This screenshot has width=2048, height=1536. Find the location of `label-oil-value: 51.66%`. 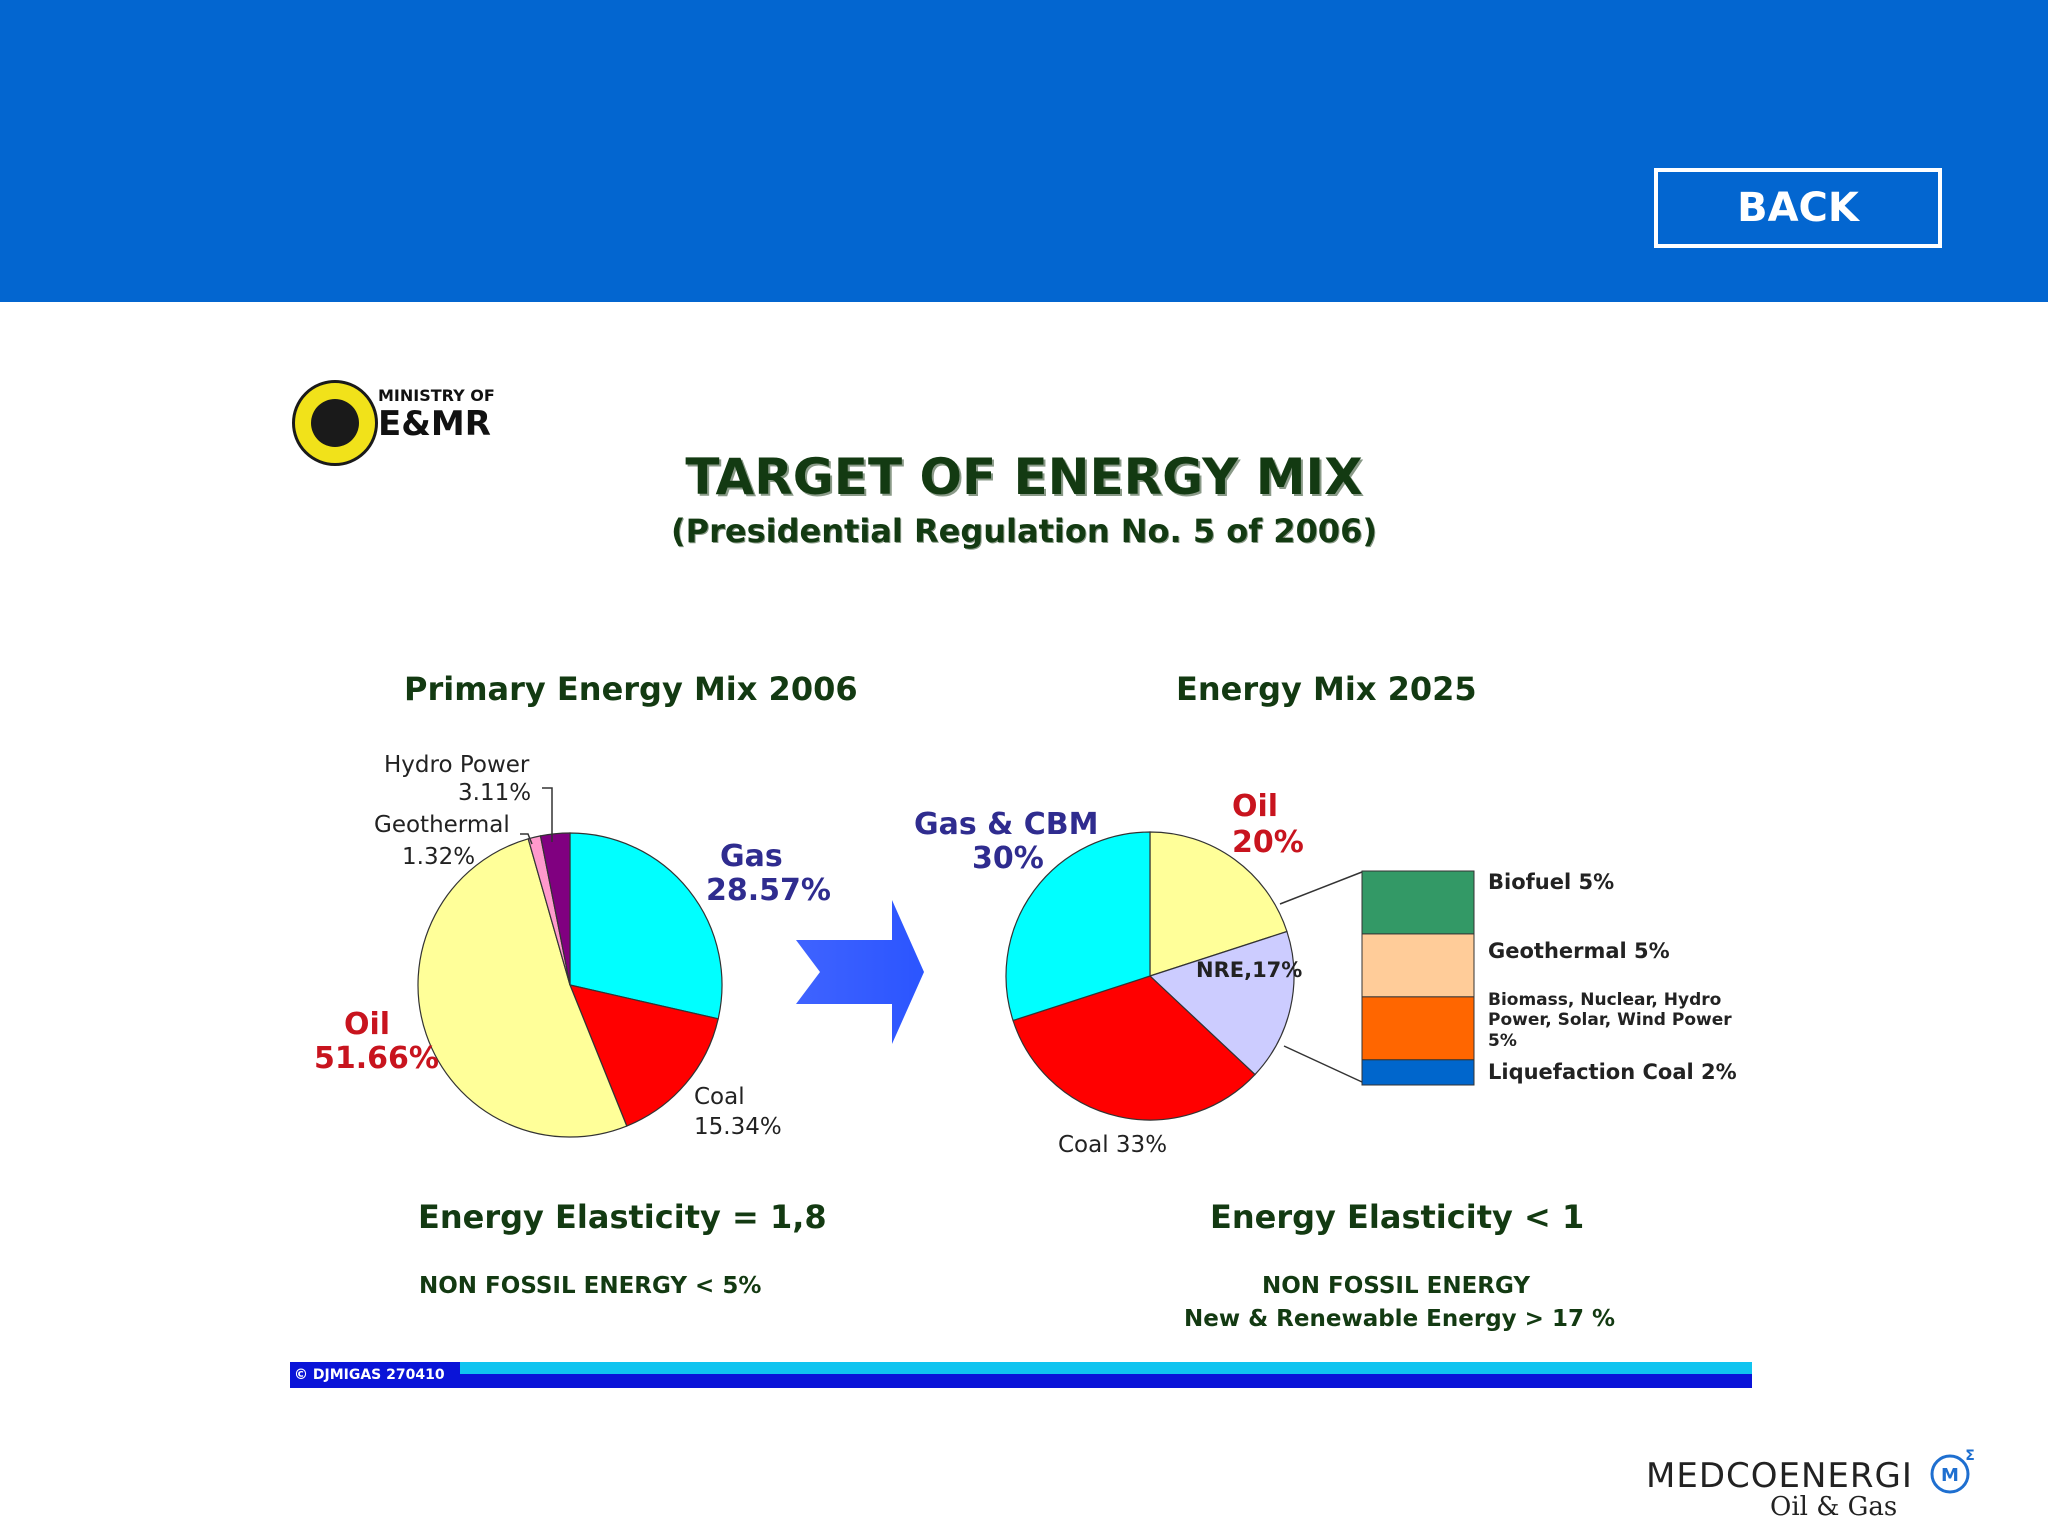

label-oil-value: 51.66% is located at coordinates (376, 1058).